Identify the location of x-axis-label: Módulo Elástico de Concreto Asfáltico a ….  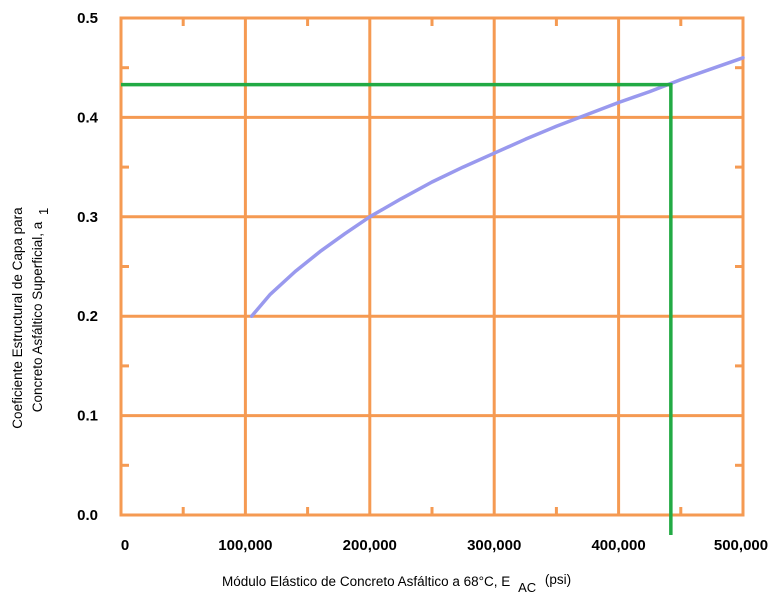
(396, 583).